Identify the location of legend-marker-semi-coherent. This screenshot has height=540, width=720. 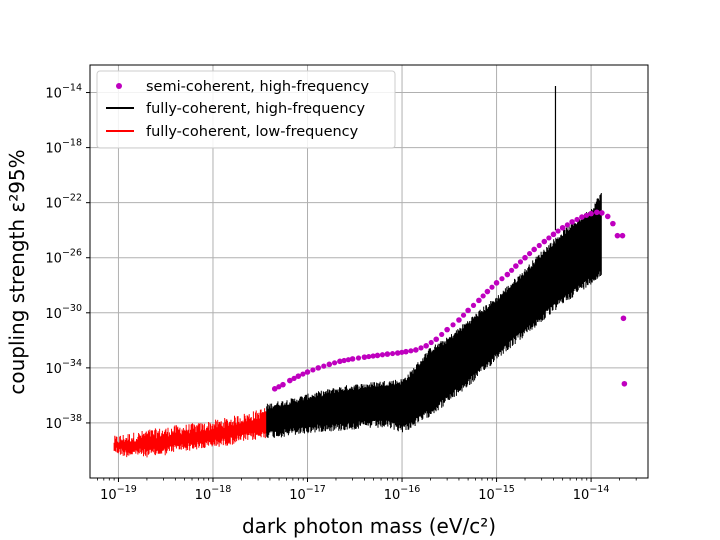
(119, 86).